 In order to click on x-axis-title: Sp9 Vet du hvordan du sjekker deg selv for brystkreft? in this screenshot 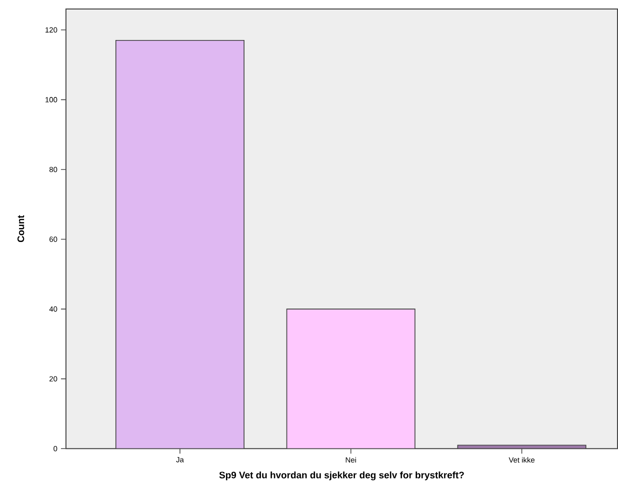, I will do `click(341, 476)`.